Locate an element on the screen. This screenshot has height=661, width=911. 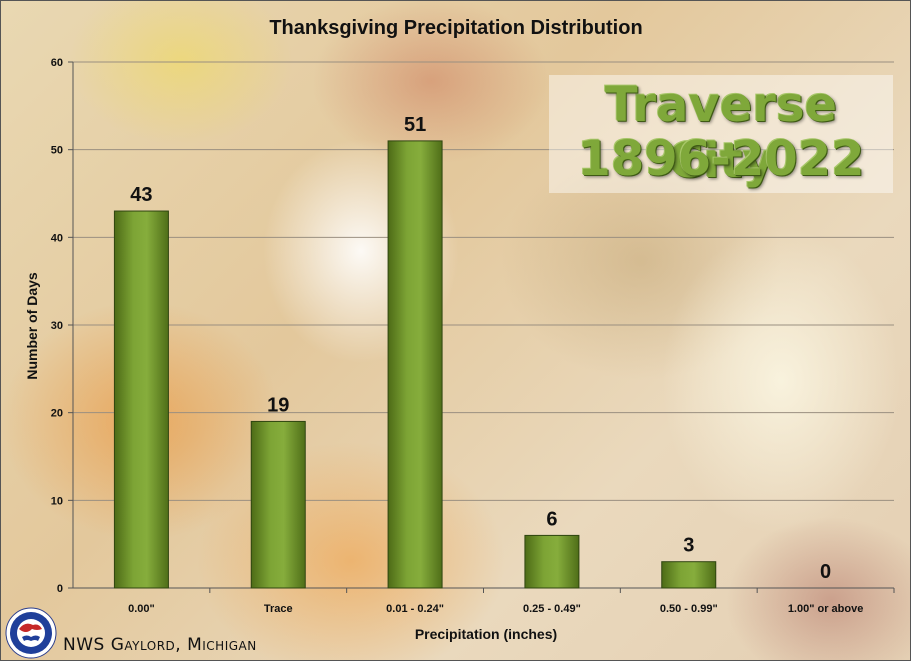
footer-credit: NWS Gaylord, Michigan is located at coordinates (160, 645).